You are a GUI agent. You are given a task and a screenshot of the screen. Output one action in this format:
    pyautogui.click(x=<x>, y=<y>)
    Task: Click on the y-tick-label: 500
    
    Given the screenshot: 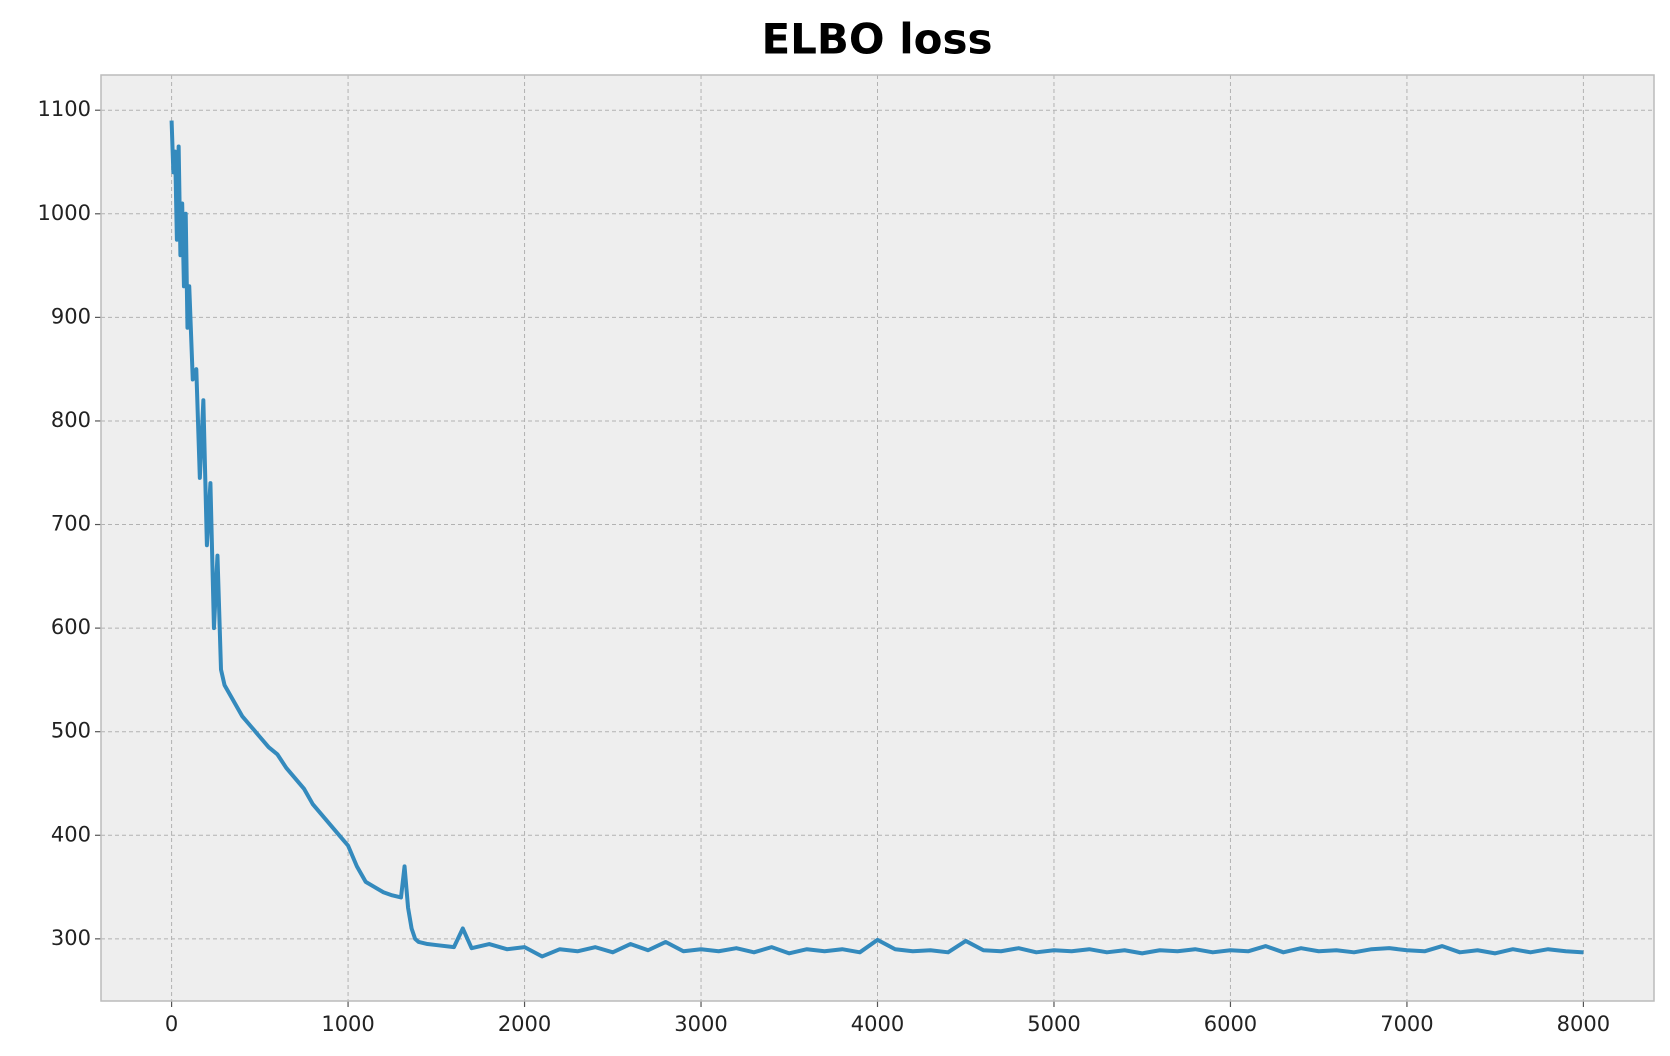 What is the action you would take?
    pyautogui.click(x=71, y=731)
    